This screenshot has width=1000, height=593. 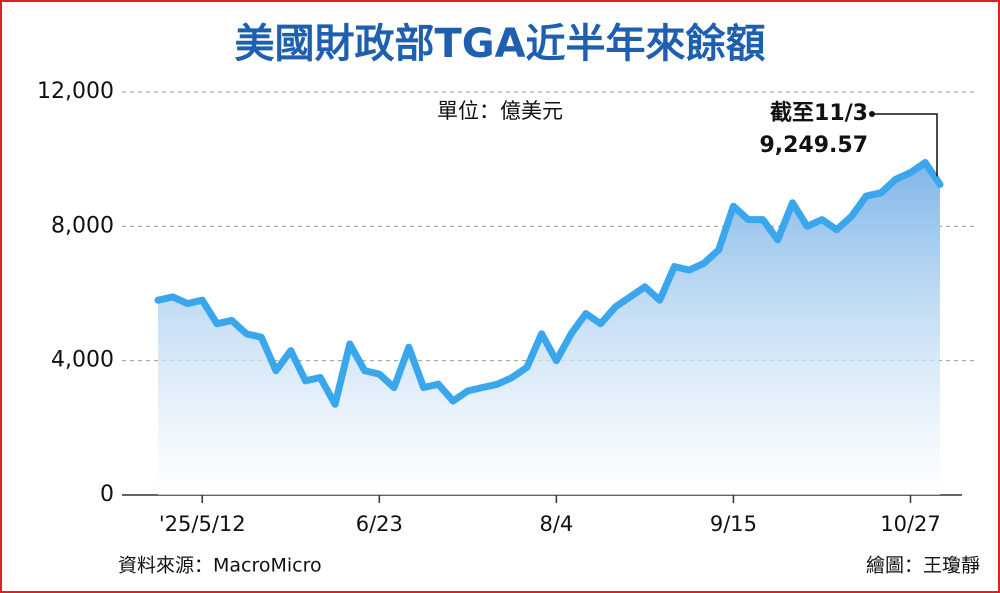 What do you see at coordinates (813, 145) in the screenshot?
I see `value-label: 9,249.57` at bounding box center [813, 145].